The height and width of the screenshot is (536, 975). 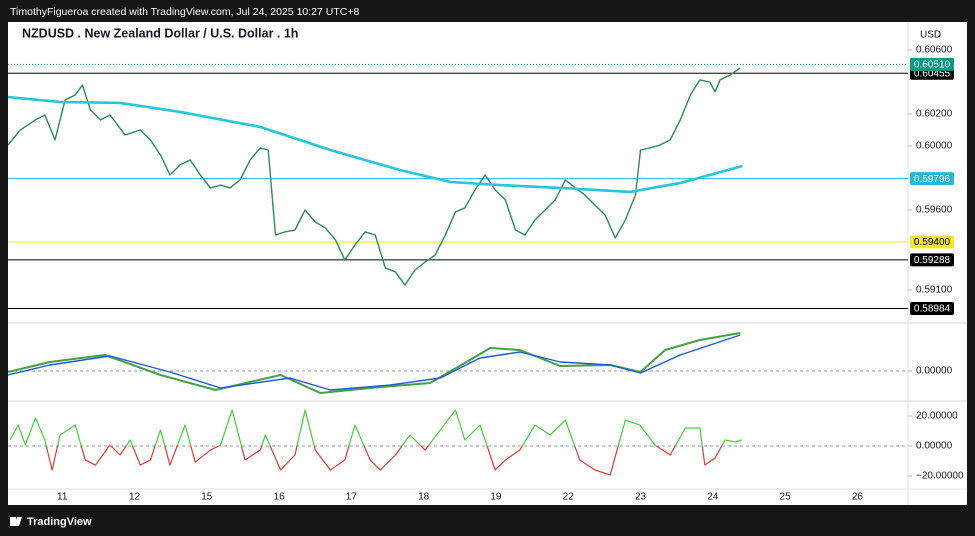 What do you see at coordinates (375, 427) in the screenshot?
I see `series-line-above` at bounding box center [375, 427].